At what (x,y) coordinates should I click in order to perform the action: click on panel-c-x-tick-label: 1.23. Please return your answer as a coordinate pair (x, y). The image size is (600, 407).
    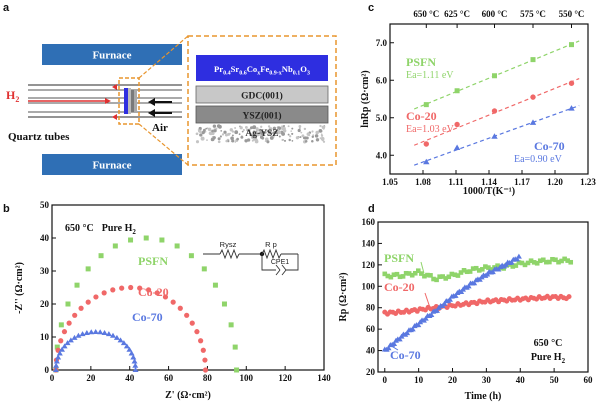
    Looking at the image, I should click on (588, 182).